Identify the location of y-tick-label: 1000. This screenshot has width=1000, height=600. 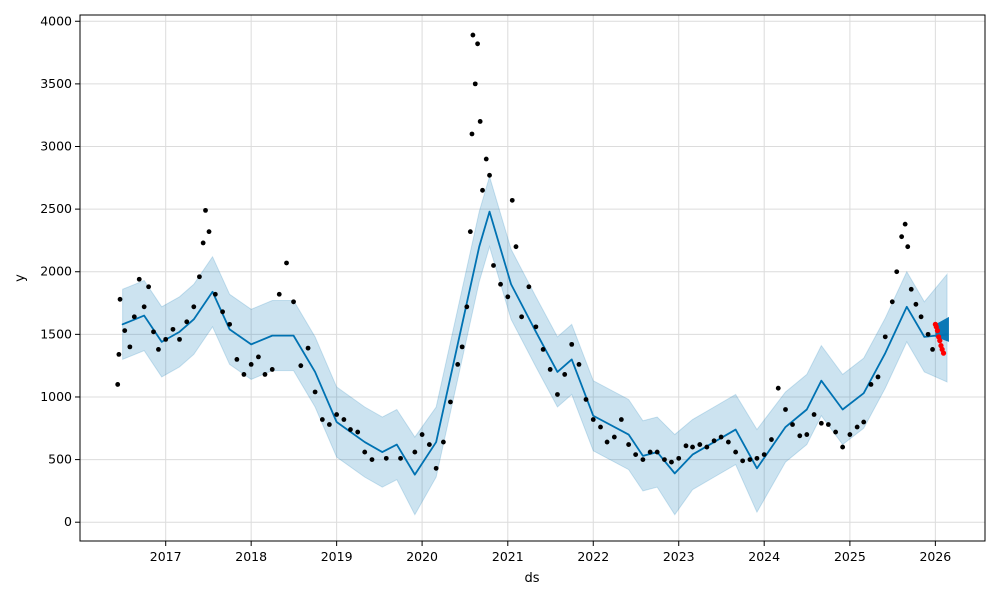
(56, 396).